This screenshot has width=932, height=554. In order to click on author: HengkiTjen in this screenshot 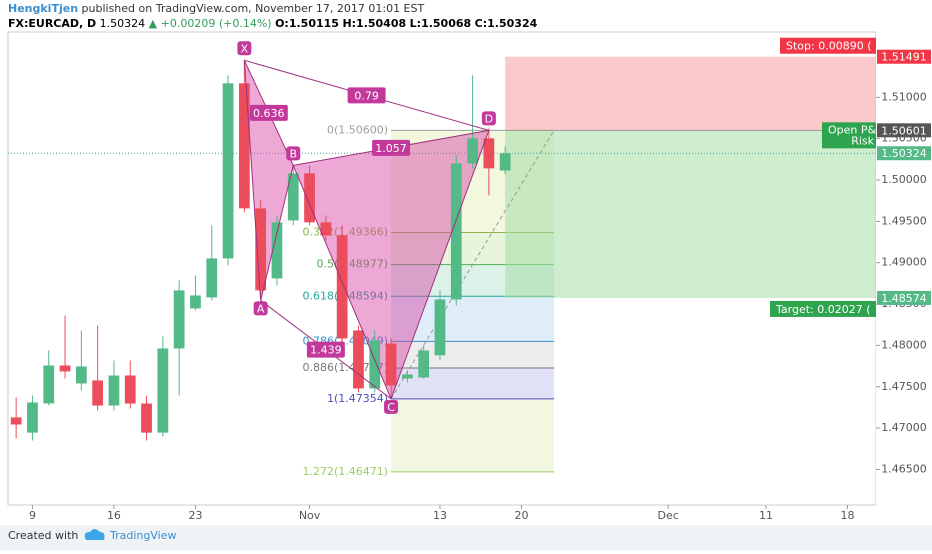, I will do `click(43, 8)`.